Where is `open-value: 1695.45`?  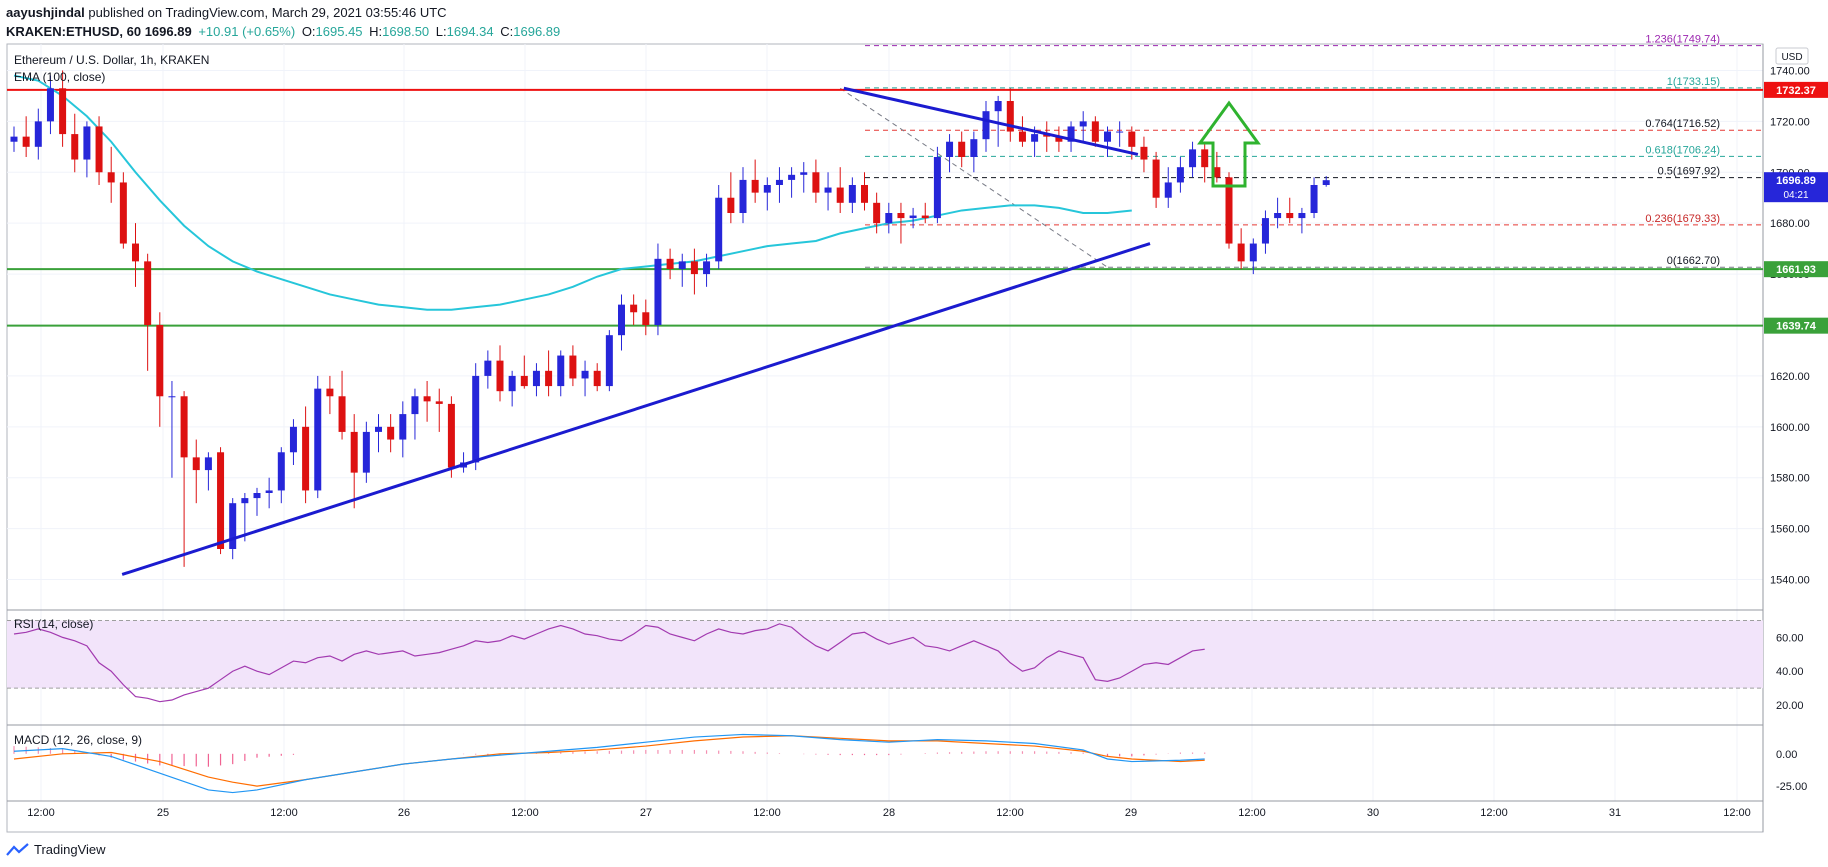 open-value: 1695.45 is located at coordinates (339, 31).